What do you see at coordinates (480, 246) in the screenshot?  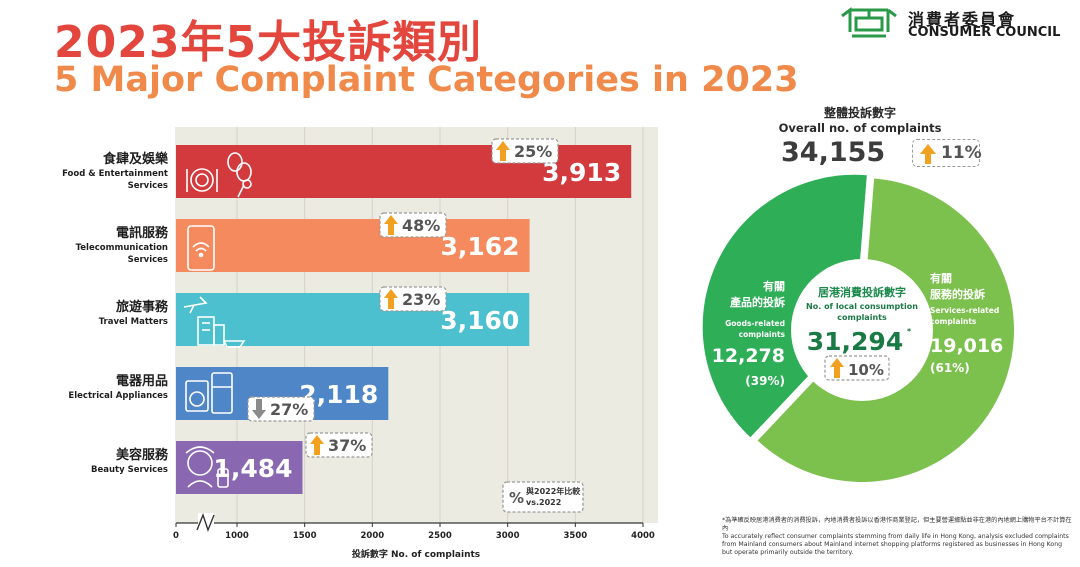 I see `bar-value-label: 3,162` at bounding box center [480, 246].